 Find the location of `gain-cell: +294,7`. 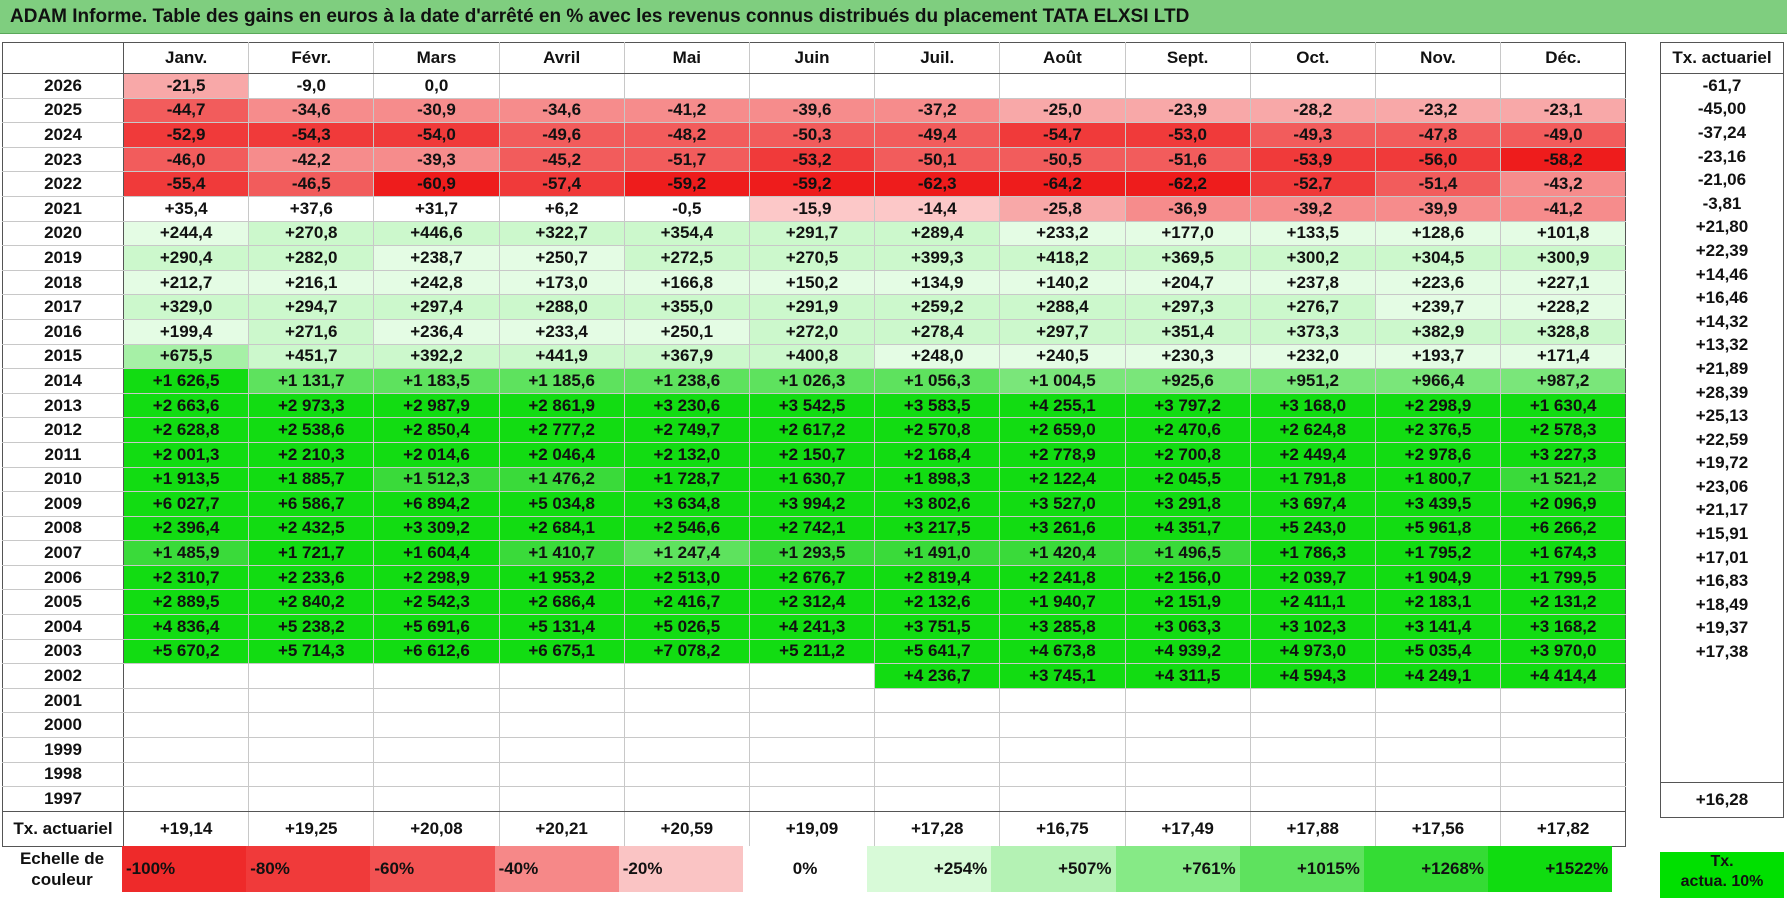

gain-cell: +294,7 is located at coordinates (311, 307).